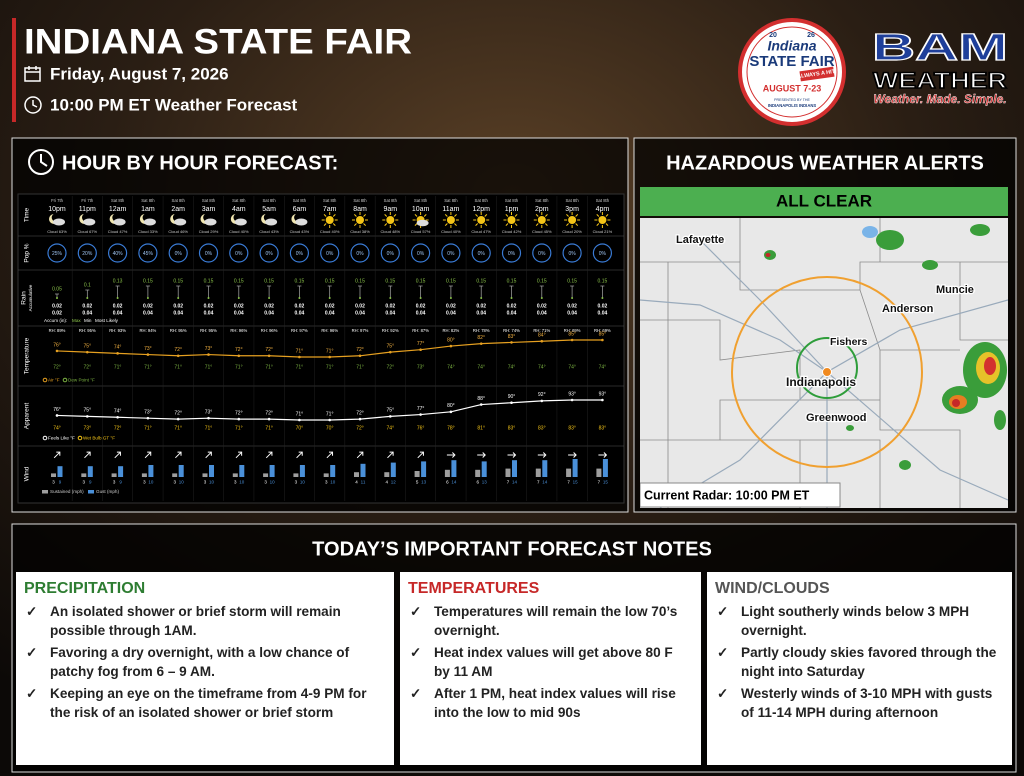 This screenshot has width=1024, height=776. I want to click on rain-max-label: 0.13, so click(118, 281).